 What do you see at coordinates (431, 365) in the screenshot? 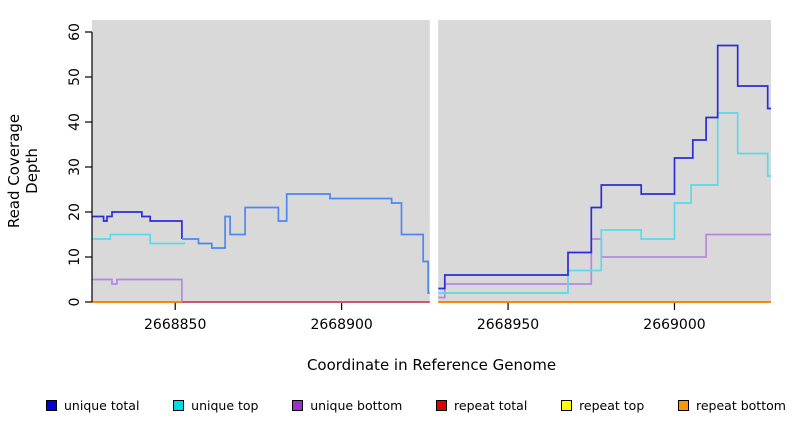
I see `x-axis-title: Coordinate in Reference Genome` at bounding box center [431, 365].